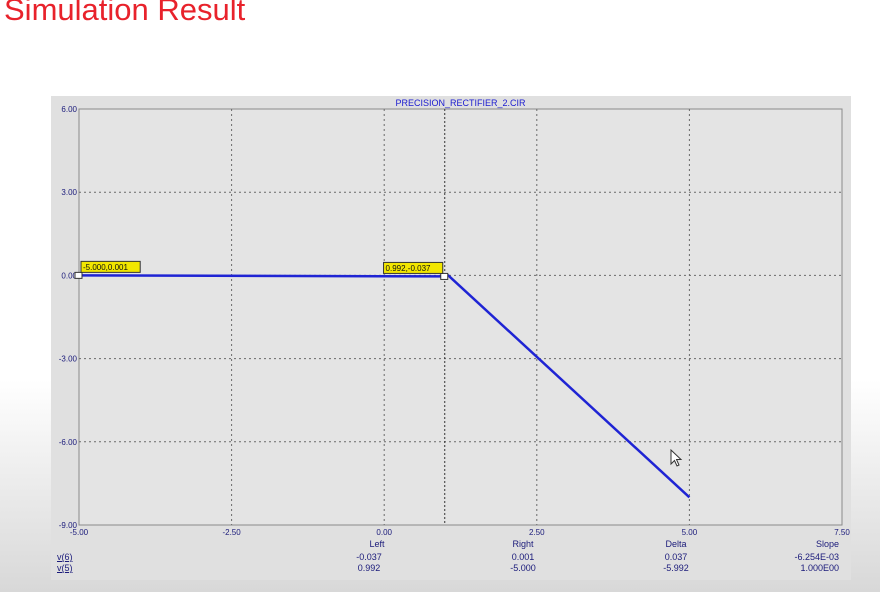 The image size is (880, 592). I want to click on v5-left-value: 0.992, so click(369, 568).